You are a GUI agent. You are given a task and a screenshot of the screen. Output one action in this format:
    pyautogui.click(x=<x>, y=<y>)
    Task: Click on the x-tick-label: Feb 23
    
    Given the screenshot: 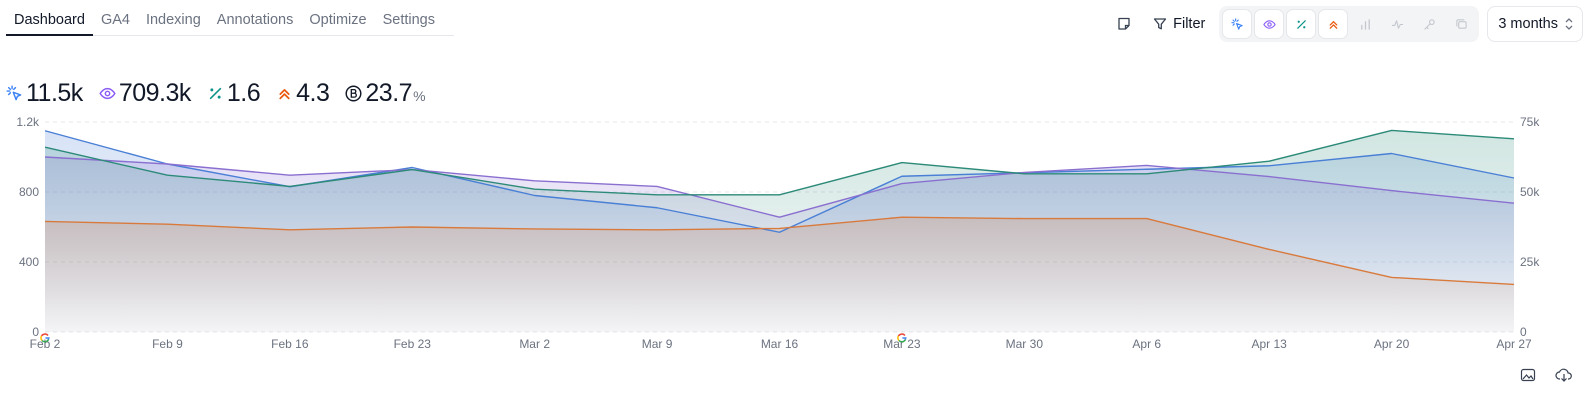 What is the action you would take?
    pyautogui.click(x=413, y=344)
    